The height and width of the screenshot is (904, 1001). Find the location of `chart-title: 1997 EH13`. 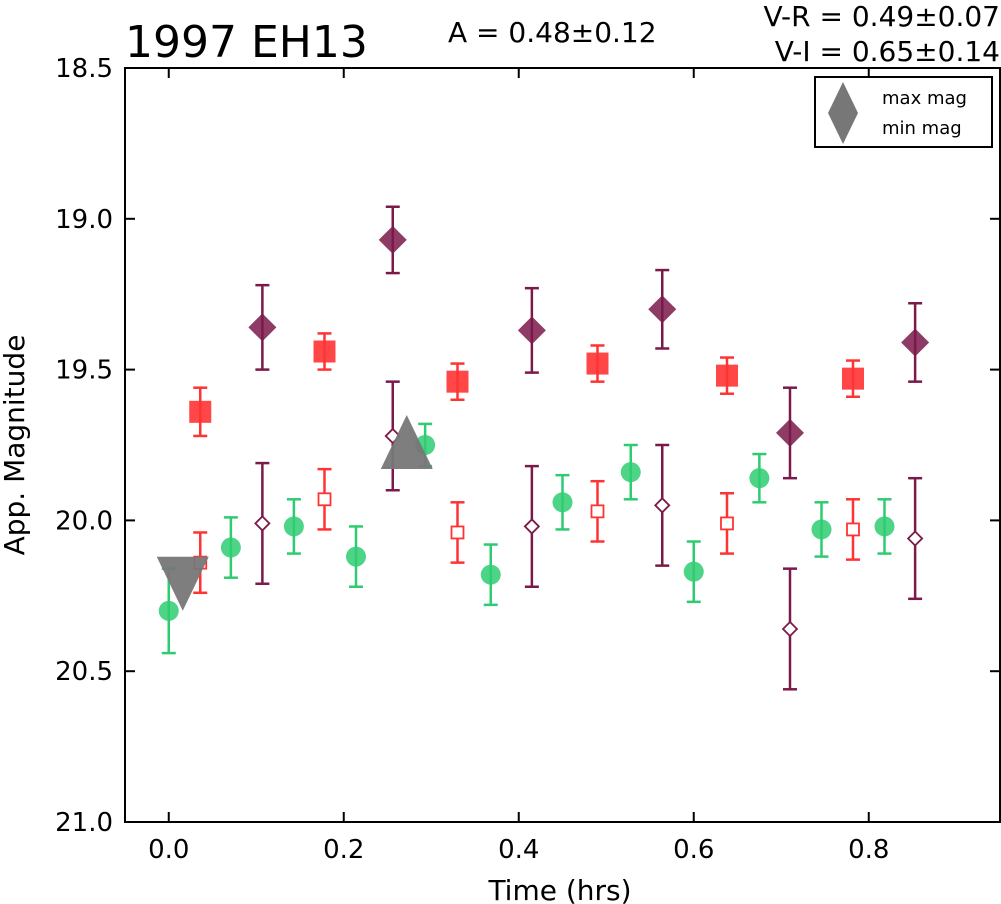

chart-title: 1997 EH13 is located at coordinates (246, 42).